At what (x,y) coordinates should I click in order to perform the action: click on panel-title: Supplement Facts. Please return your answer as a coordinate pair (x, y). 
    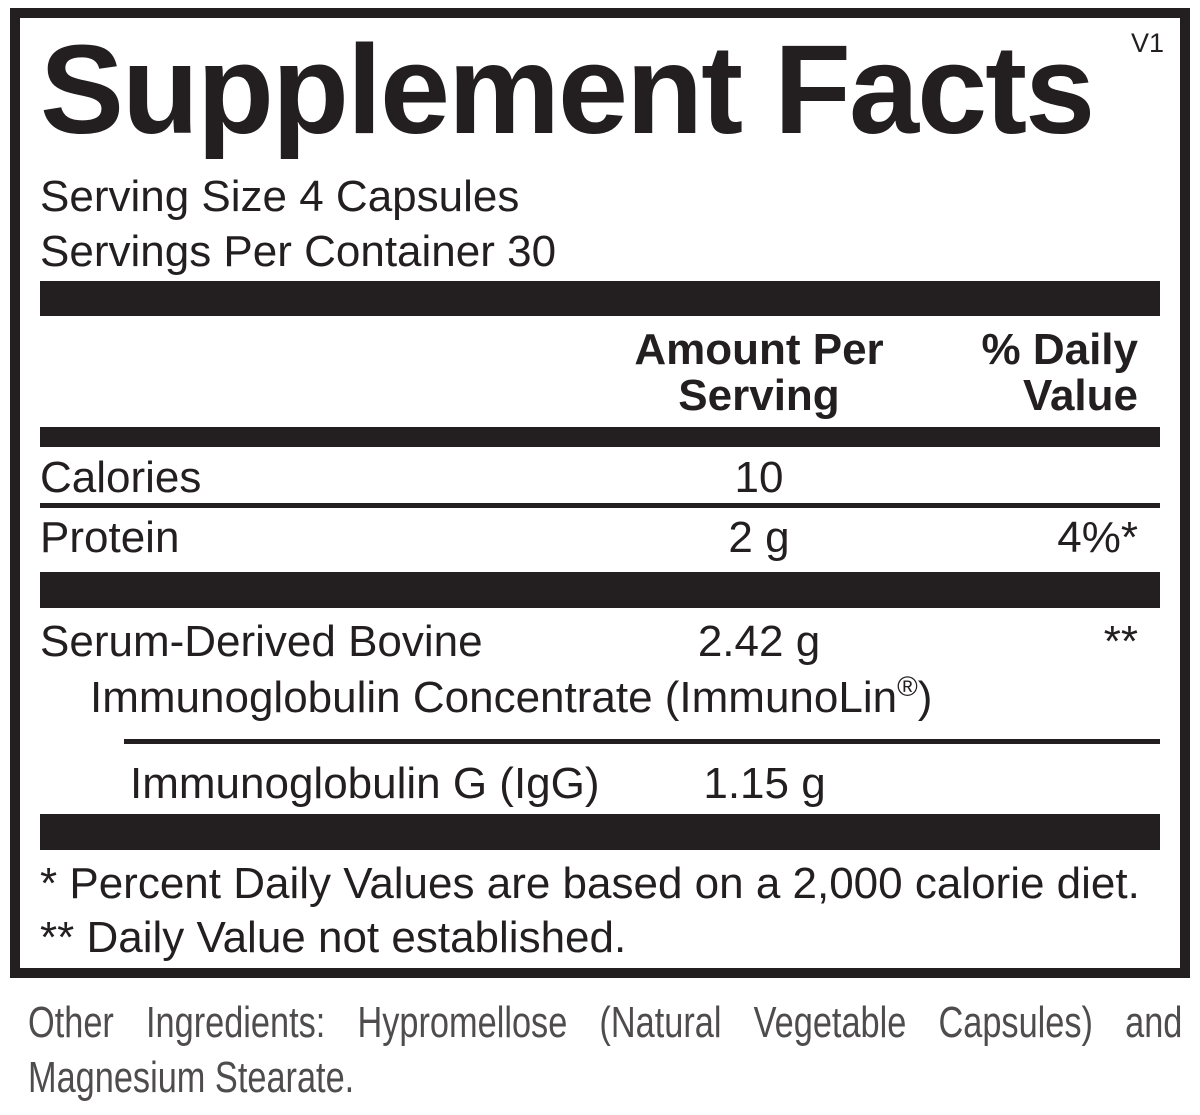
    Looking at the image, I should click on (567, 89).